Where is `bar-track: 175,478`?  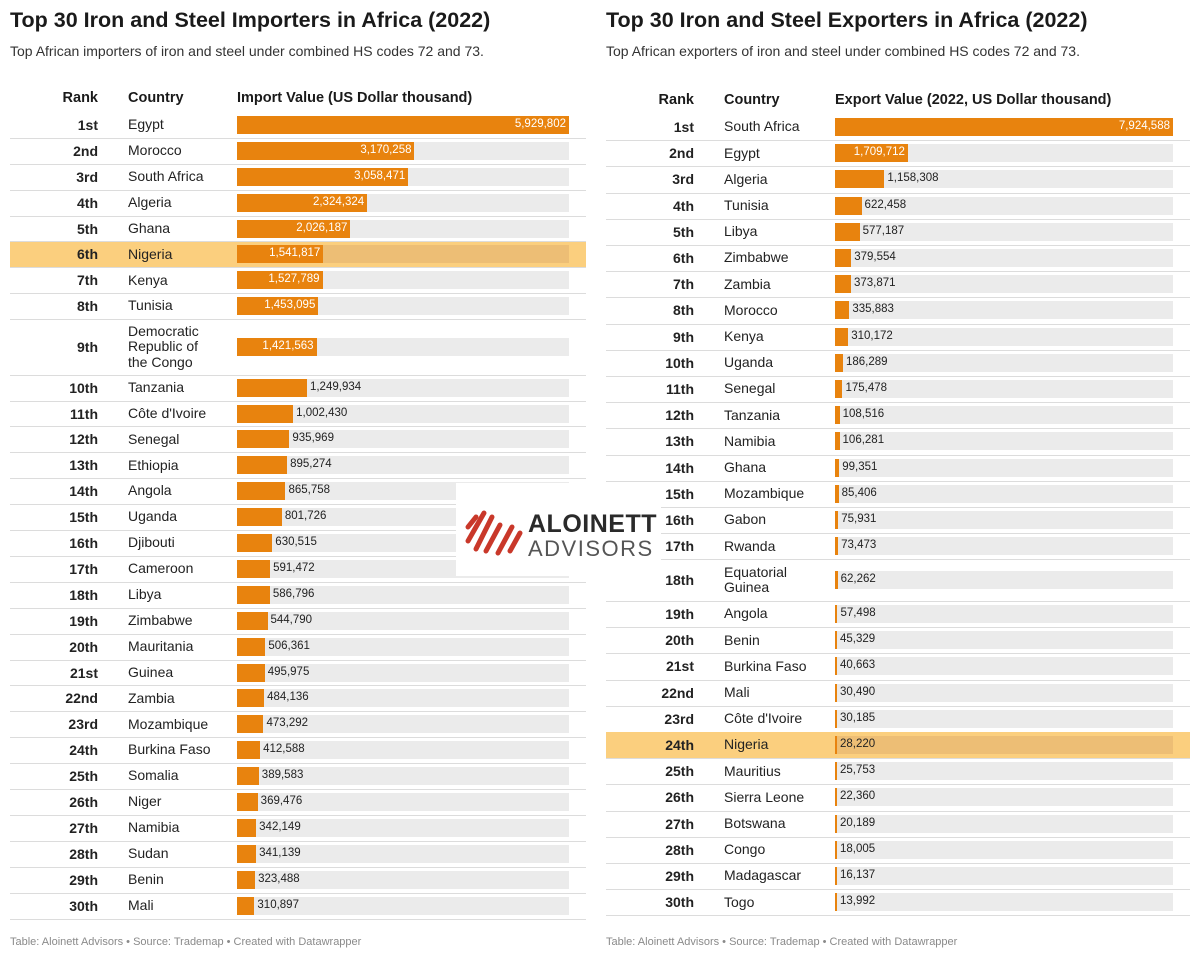 bar-track: 175,478 is located at coordinates (1004, 389).